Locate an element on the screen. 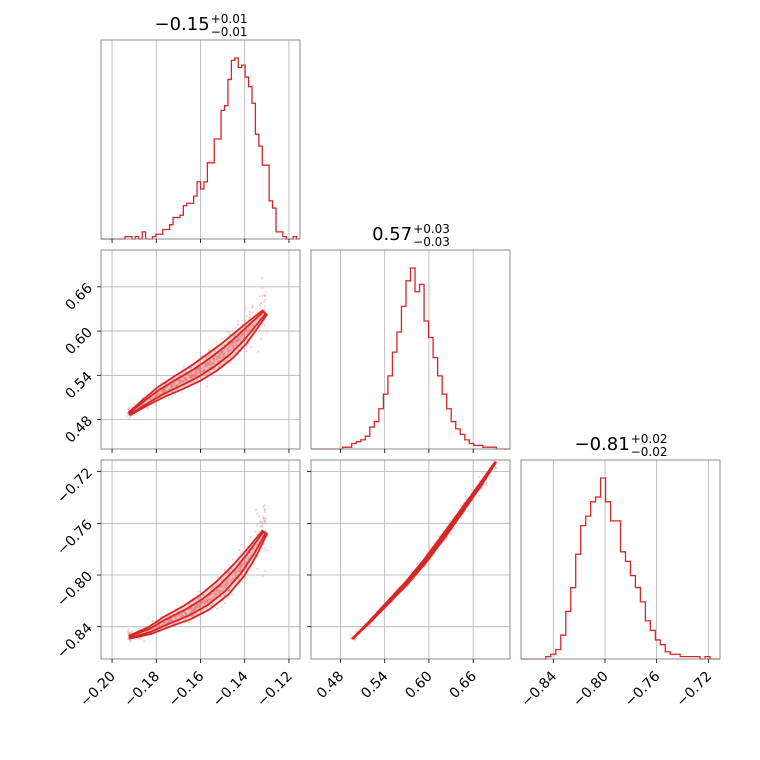 Image resolution: width=760 pixels, height=760 pixels. title-median: −0.81 is located at coordinates (602, 444).